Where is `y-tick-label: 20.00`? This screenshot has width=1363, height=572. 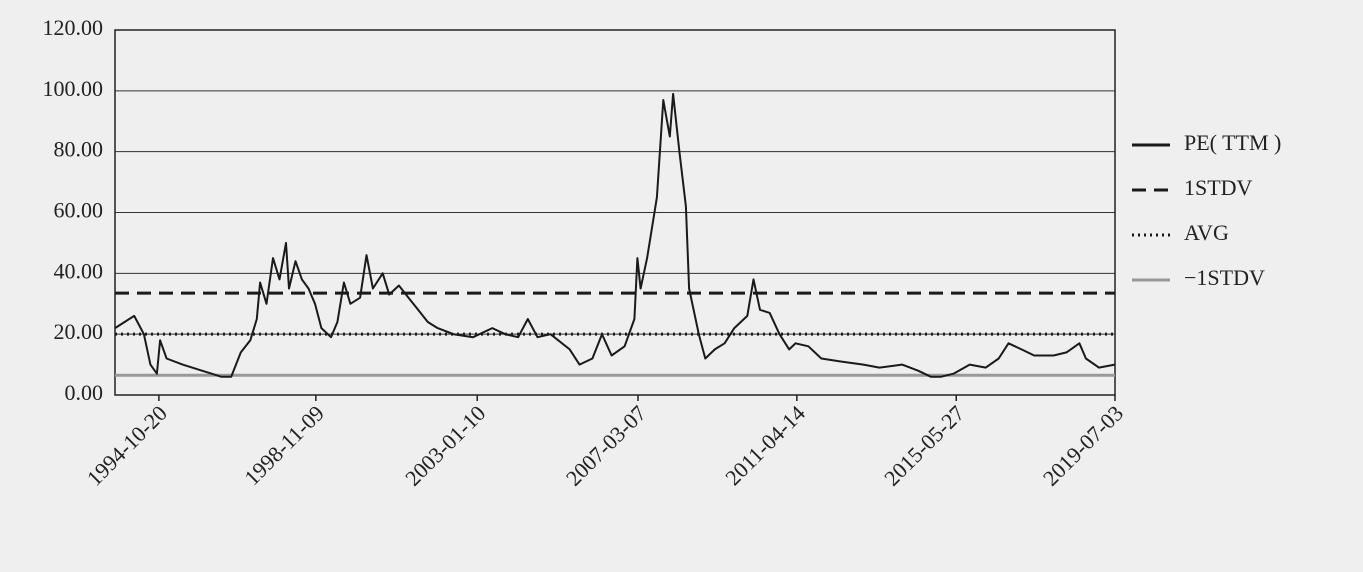 y-tick-label: 20.00 is located at coordinates (79, 331).